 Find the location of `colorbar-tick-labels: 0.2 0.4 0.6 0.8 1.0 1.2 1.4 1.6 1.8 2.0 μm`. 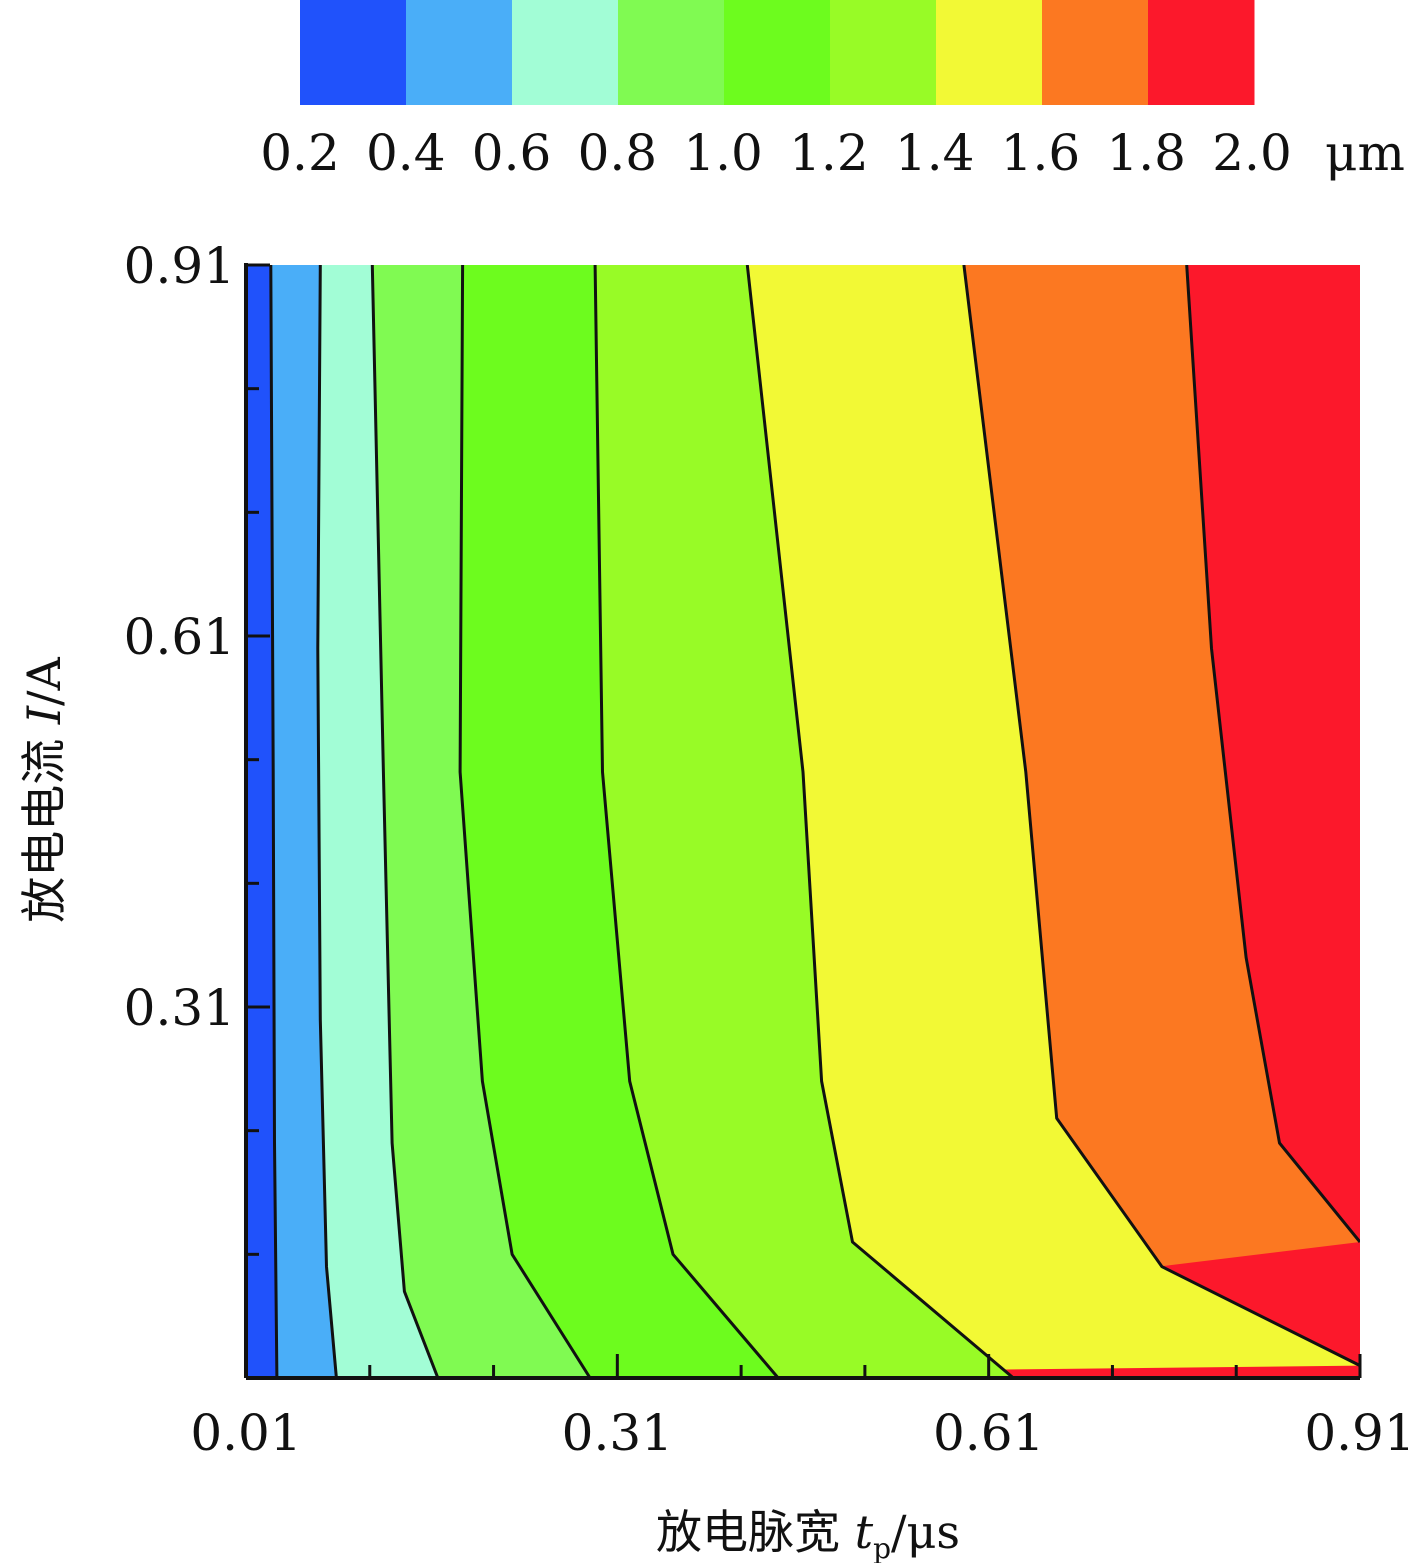

colorbar-tick-labels: 0.2 0.4 0.6 0.8 1.0 1.2 1.4 1.6 1.8 2.0 μm is located at coordinates (832, 153).